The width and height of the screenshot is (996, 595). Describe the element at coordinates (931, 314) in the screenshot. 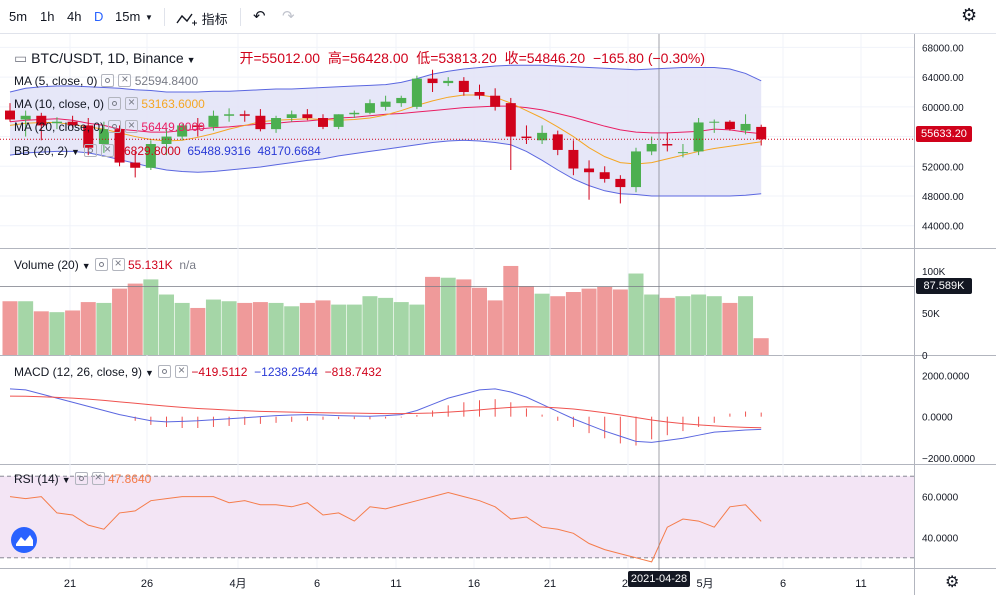

I see `volume-tick-label: 50K` at that location.